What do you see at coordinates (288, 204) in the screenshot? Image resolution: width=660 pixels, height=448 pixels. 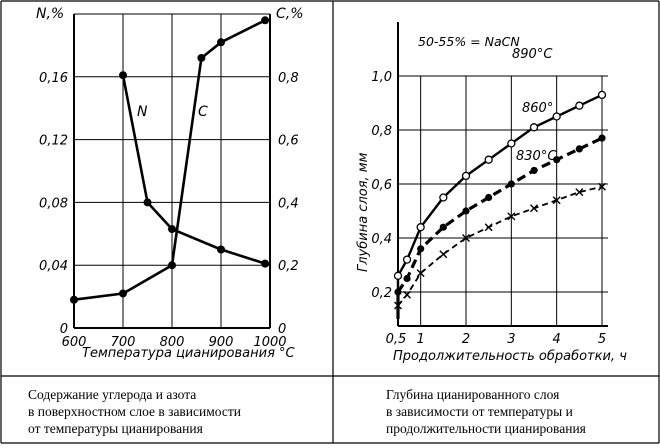 I see `left-y2-tick-labels: 0 0,2 0,4 0,6 0,8` at bounding box center [288, 204].